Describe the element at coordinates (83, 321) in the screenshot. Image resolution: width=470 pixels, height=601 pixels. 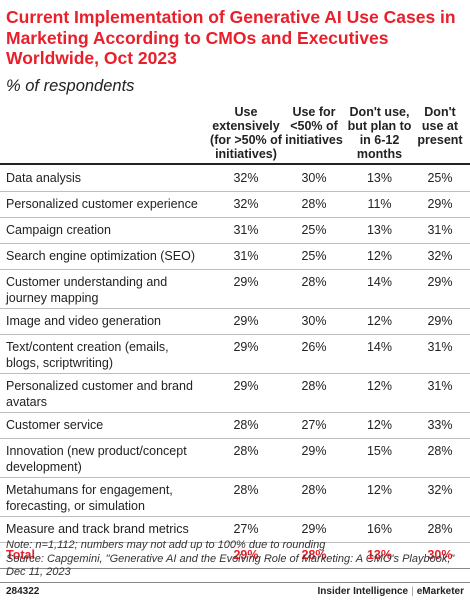
I see `row-label: Image and video generation` at that location.